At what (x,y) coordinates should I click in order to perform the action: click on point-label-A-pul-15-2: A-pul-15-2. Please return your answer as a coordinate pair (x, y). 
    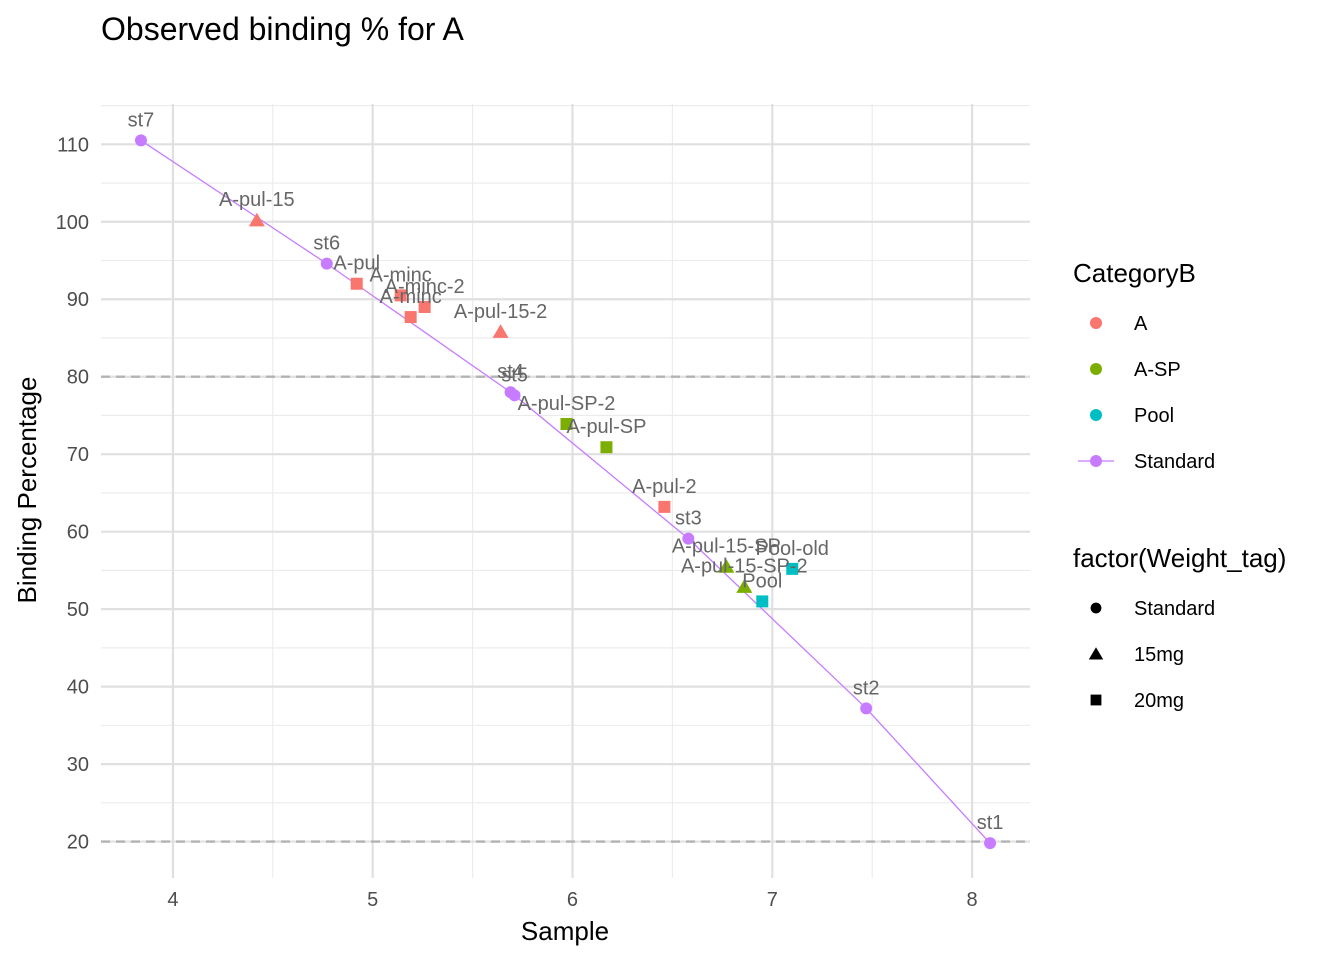
    Looking at the image, I should click on (500, 312).